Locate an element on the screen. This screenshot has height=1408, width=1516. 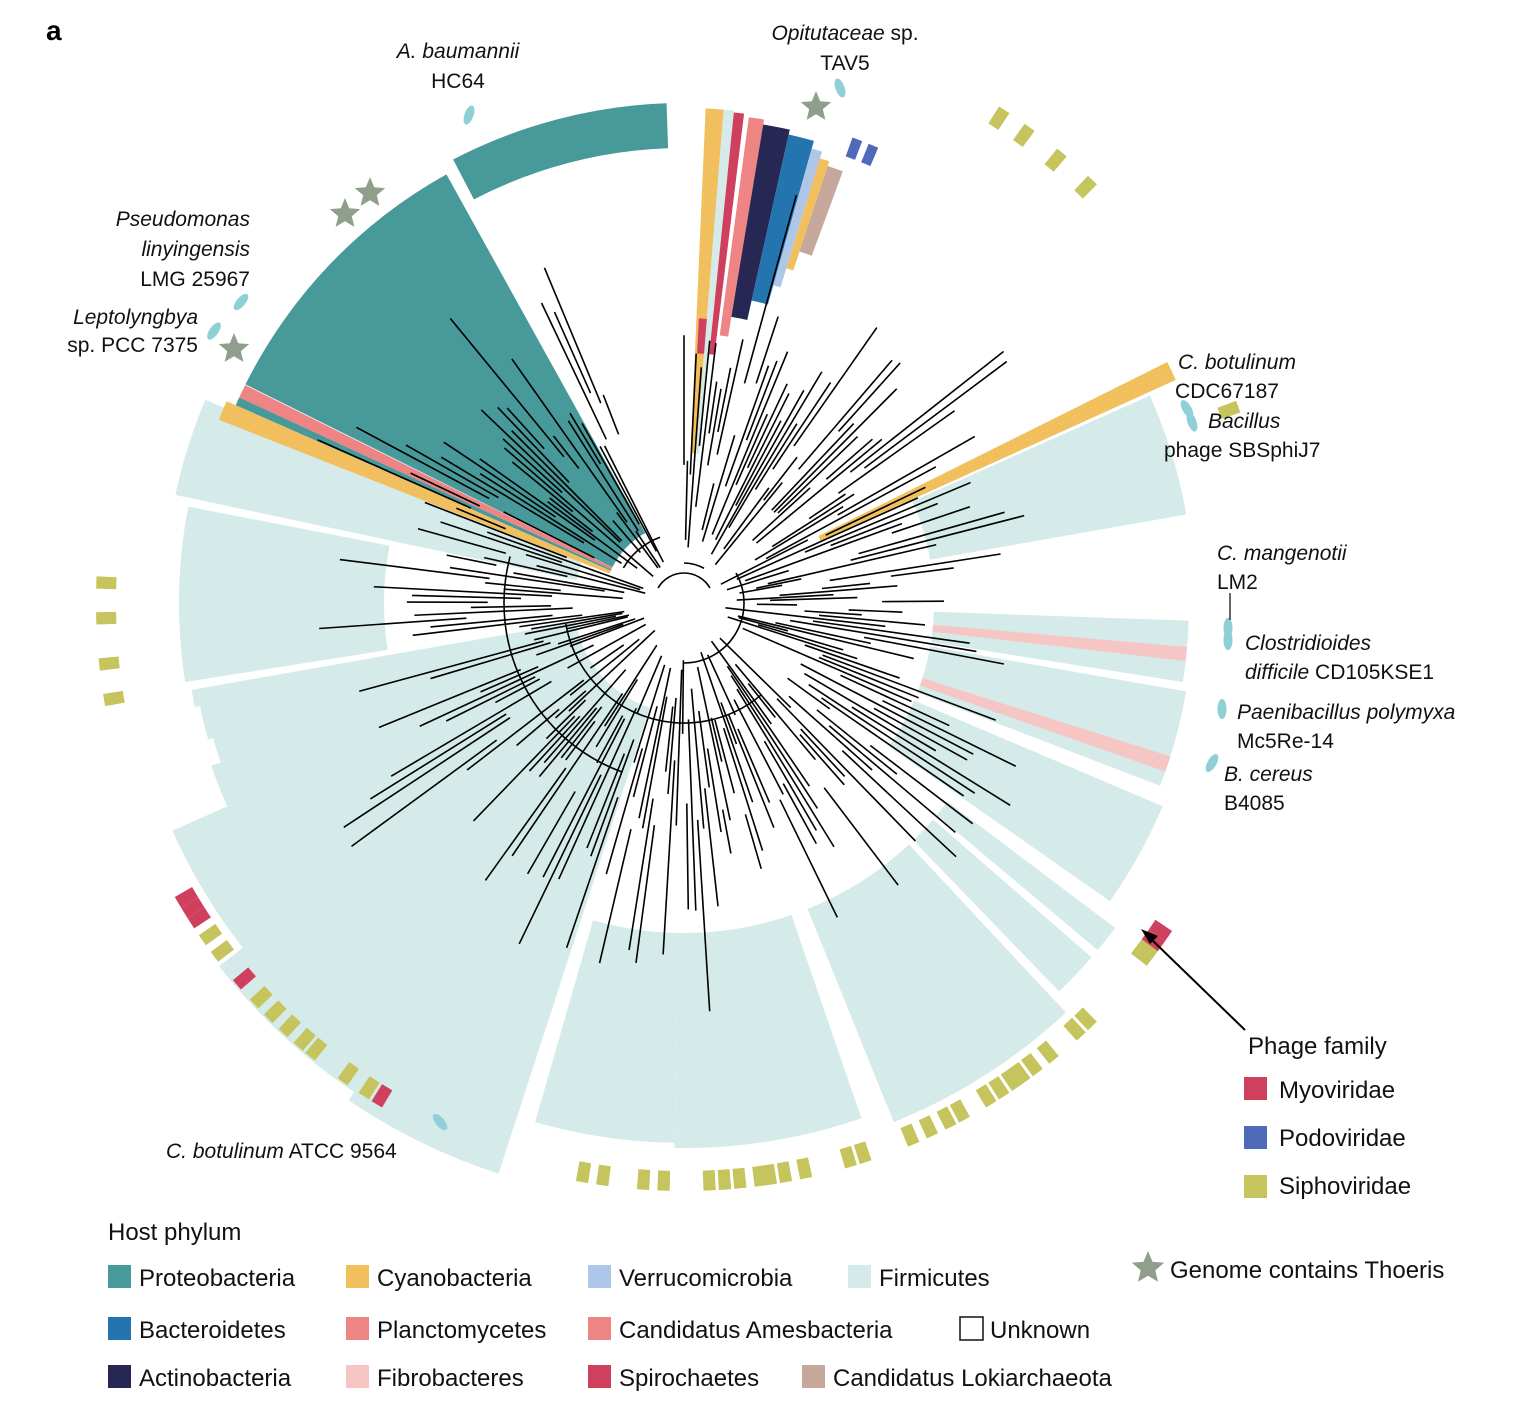
svg-text: linyingensis is located at coordinates (195, 249).